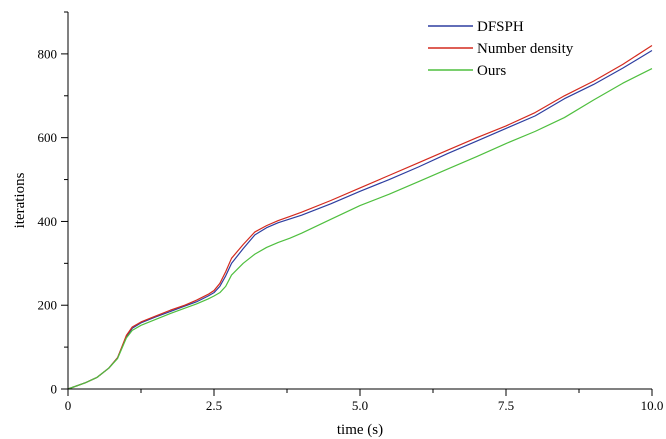 This screenshot has width=666, height=439. What do you see at coordinates (48, 221) in the screenshot?
I see `y-tick-label: 400` at bounding box center [48, 221].